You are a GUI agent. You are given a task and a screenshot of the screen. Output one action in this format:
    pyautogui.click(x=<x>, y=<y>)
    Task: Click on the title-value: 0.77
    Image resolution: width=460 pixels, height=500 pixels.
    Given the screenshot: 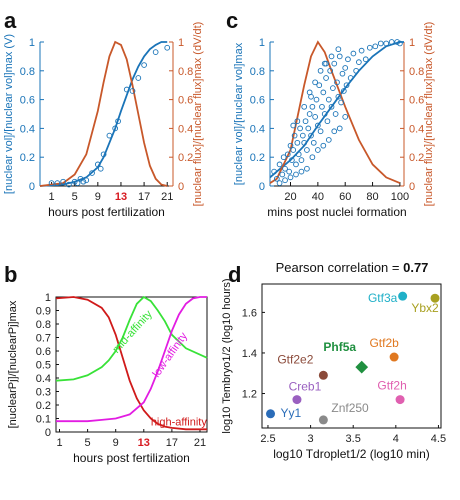 What is the action you would take?
    pyautogui.click(x=415, y=267)
    